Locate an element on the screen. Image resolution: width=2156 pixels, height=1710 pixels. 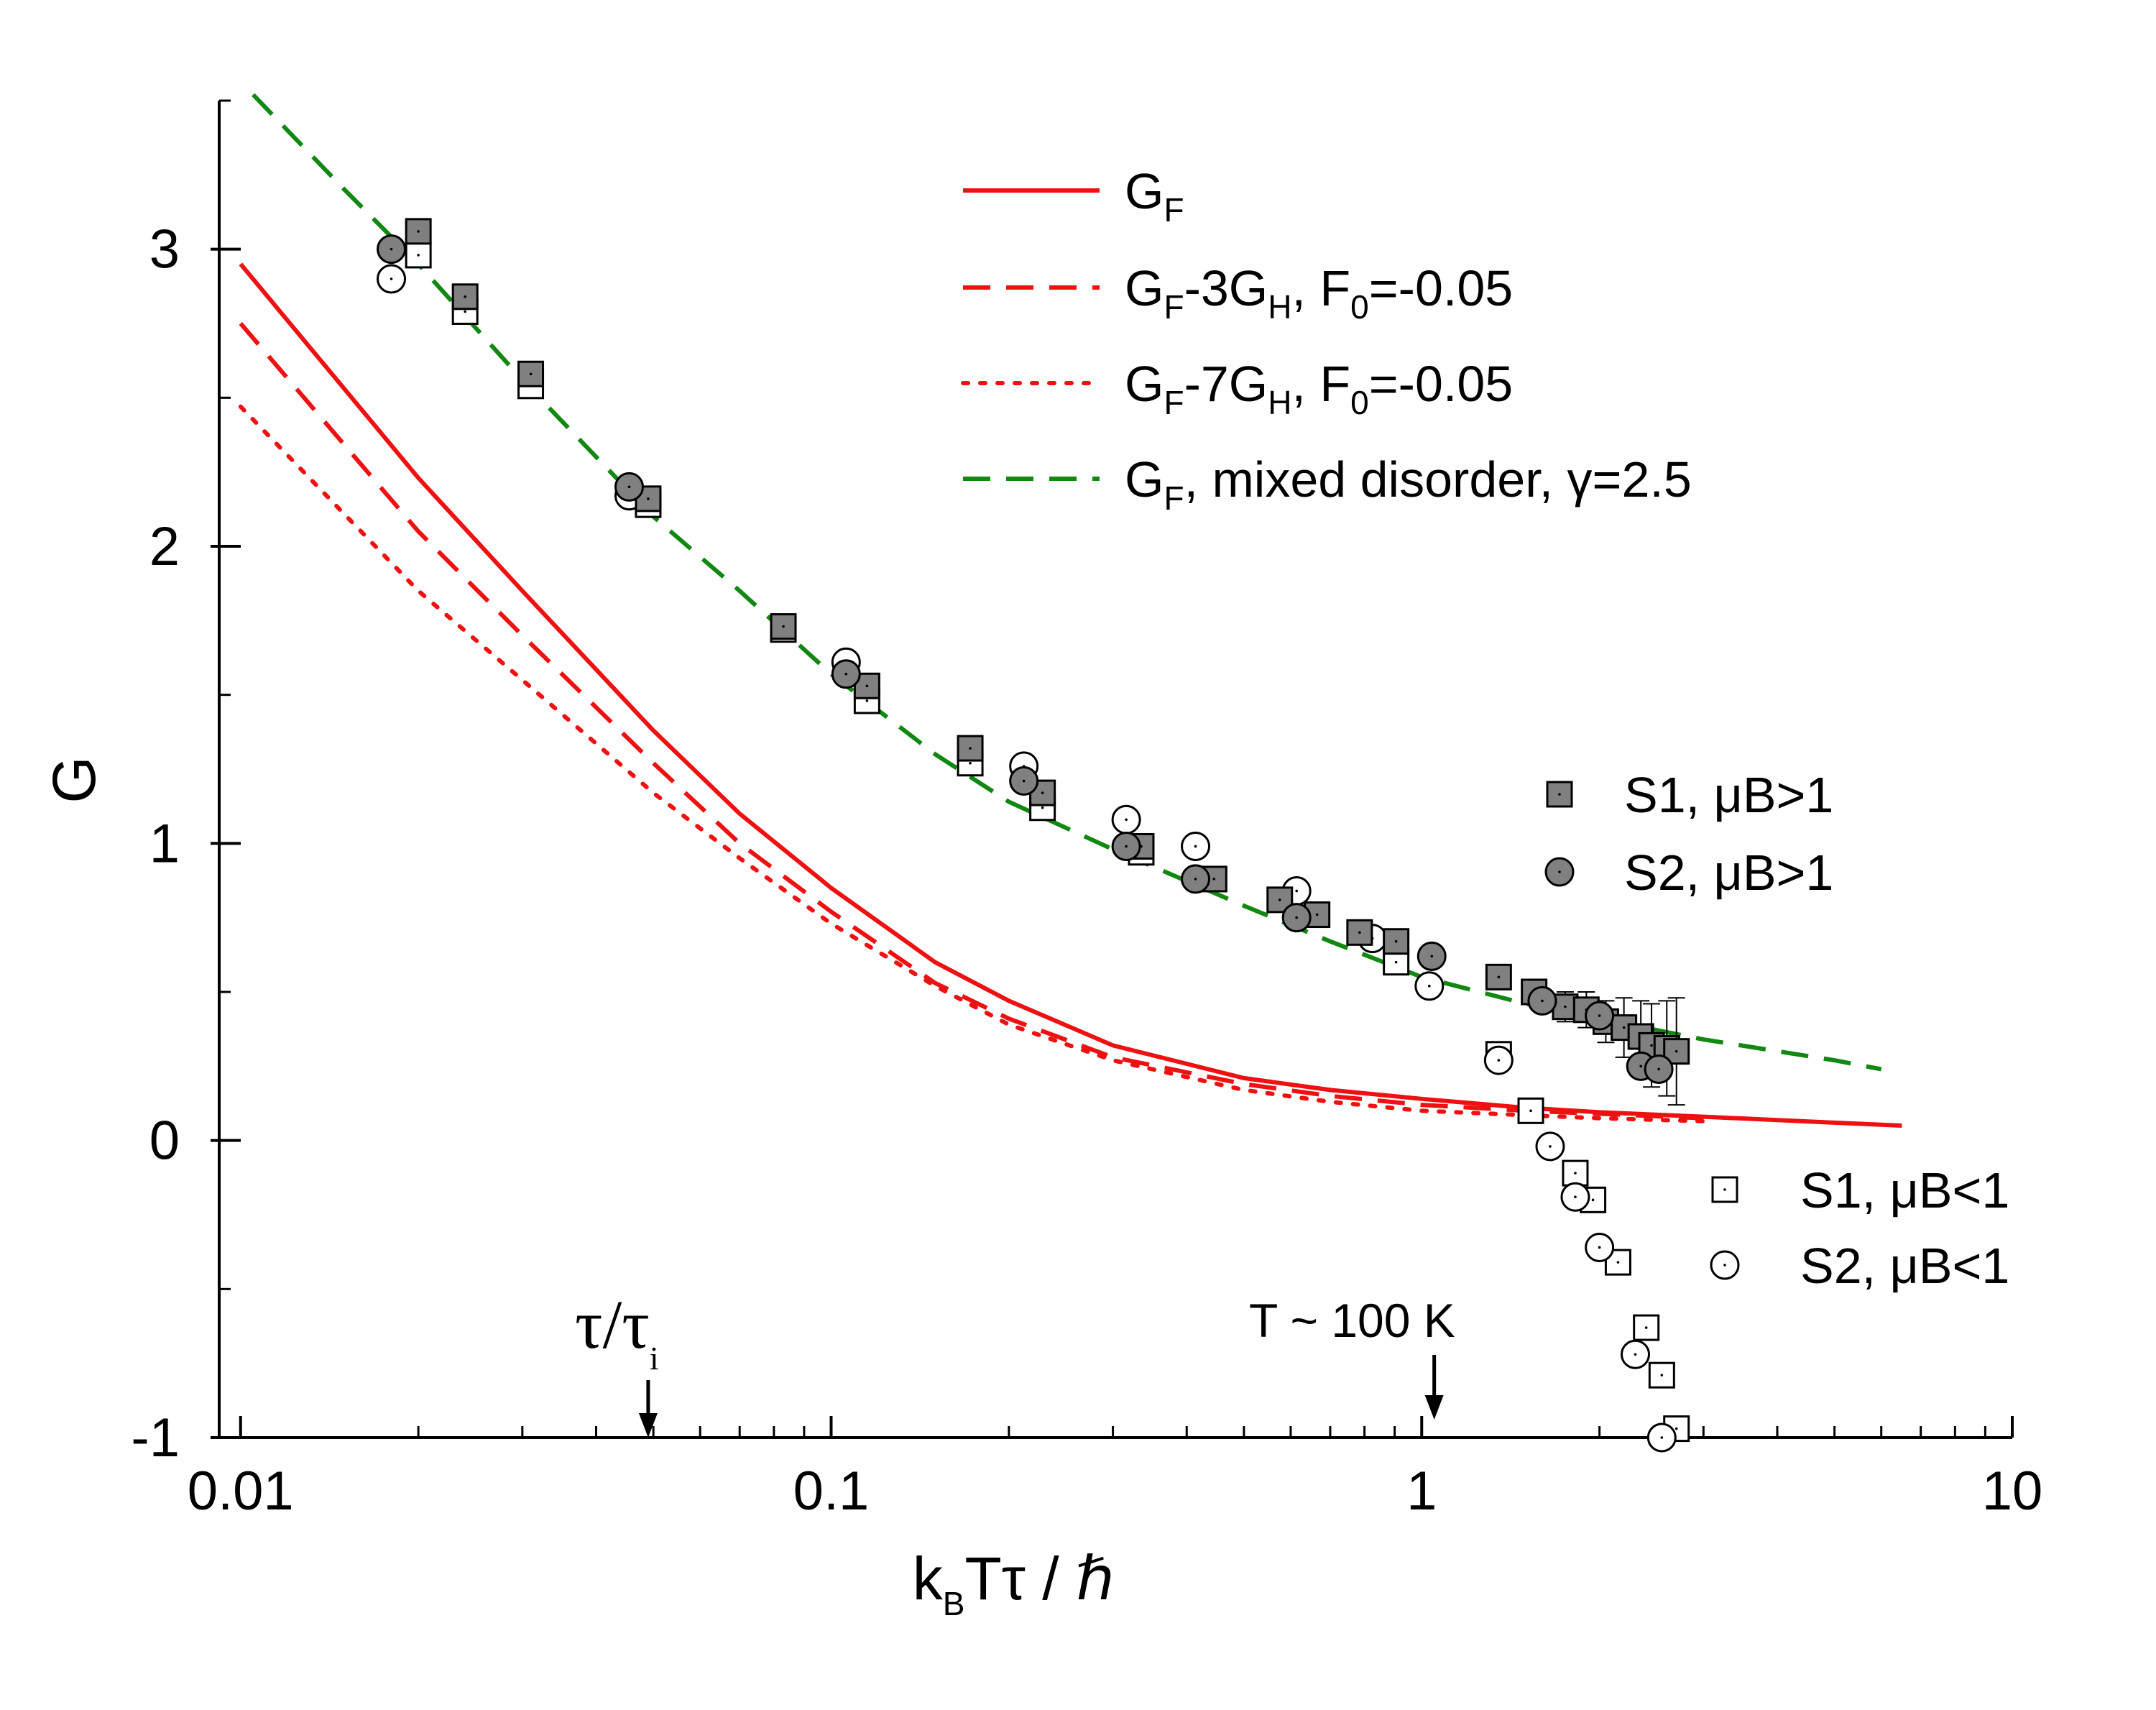
y-tick-label: -1 is located at coordinates (155, 1437).